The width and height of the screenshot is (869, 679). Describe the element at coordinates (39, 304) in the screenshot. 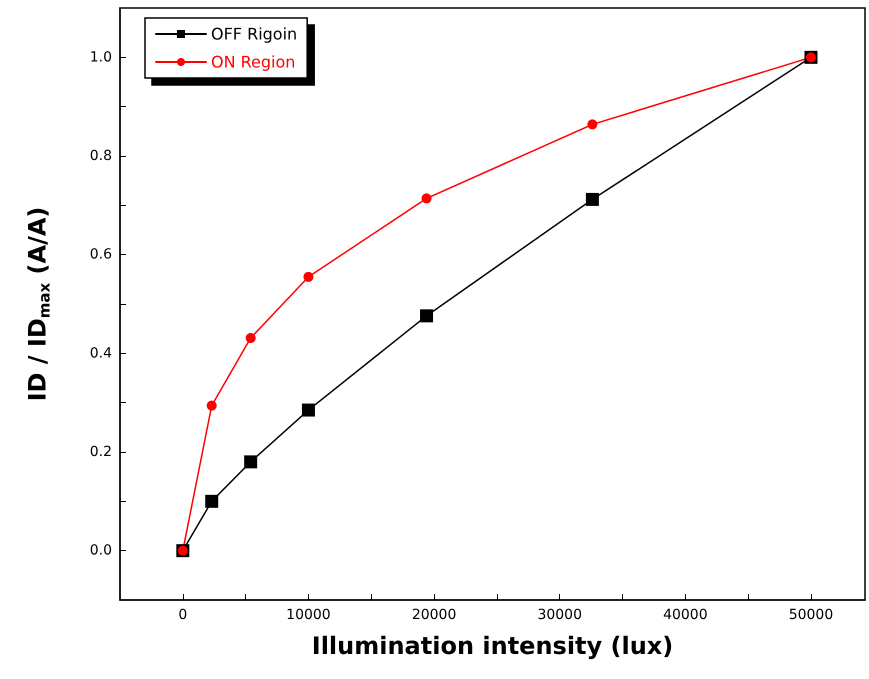

I see `y-axis-title: ID / IDmax (A/A)` at that location.